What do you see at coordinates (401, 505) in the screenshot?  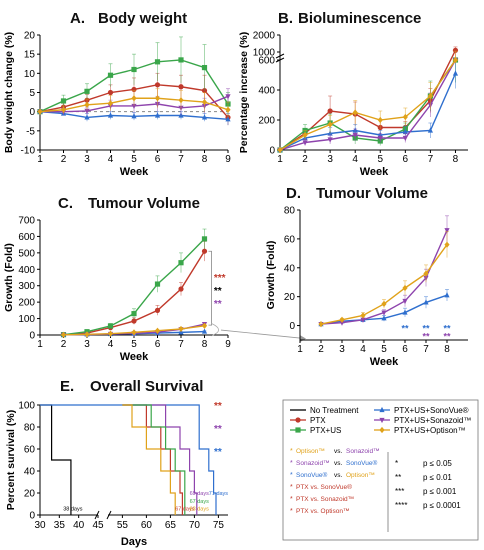 I see `pvalue-stars: ****` at bounding box center [401, 505].